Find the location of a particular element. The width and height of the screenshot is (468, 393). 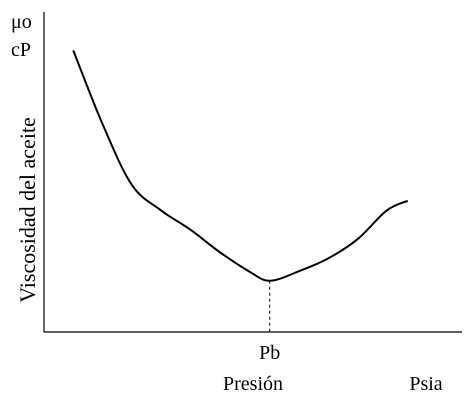

x-unit-label: Psia is located at coordinates (425, 383).